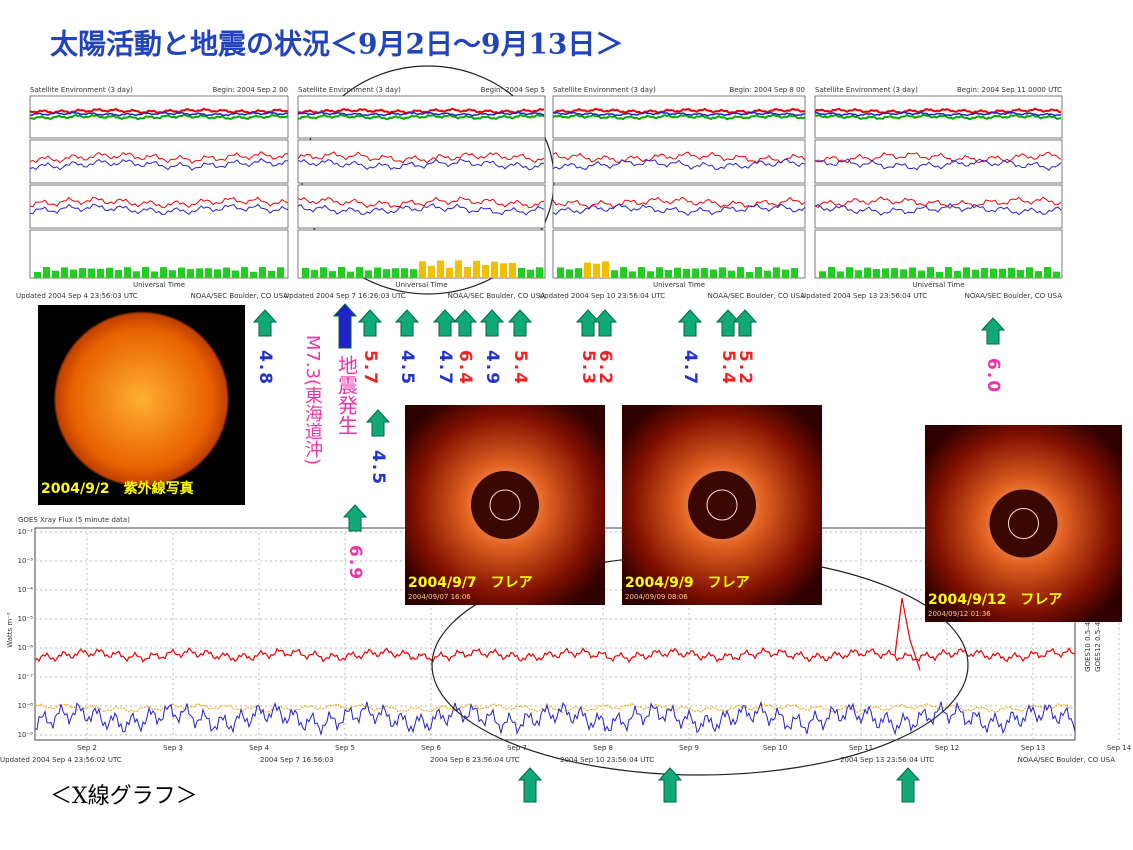 This screenshot has width=1133, height=850. What do you see at coordinates (445, 368) in the screenshot?
I see `quake-magnitude: 4.7` at bounding box center [445, 368].